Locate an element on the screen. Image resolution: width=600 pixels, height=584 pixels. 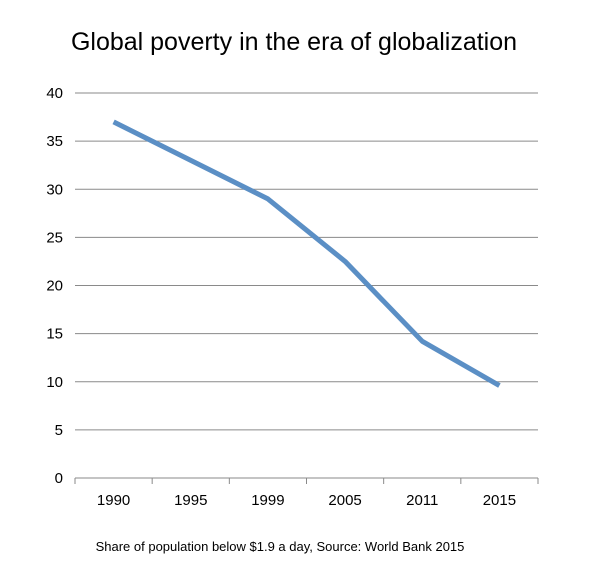
y-tick-label: 35 is located at coordinates (54, 141).